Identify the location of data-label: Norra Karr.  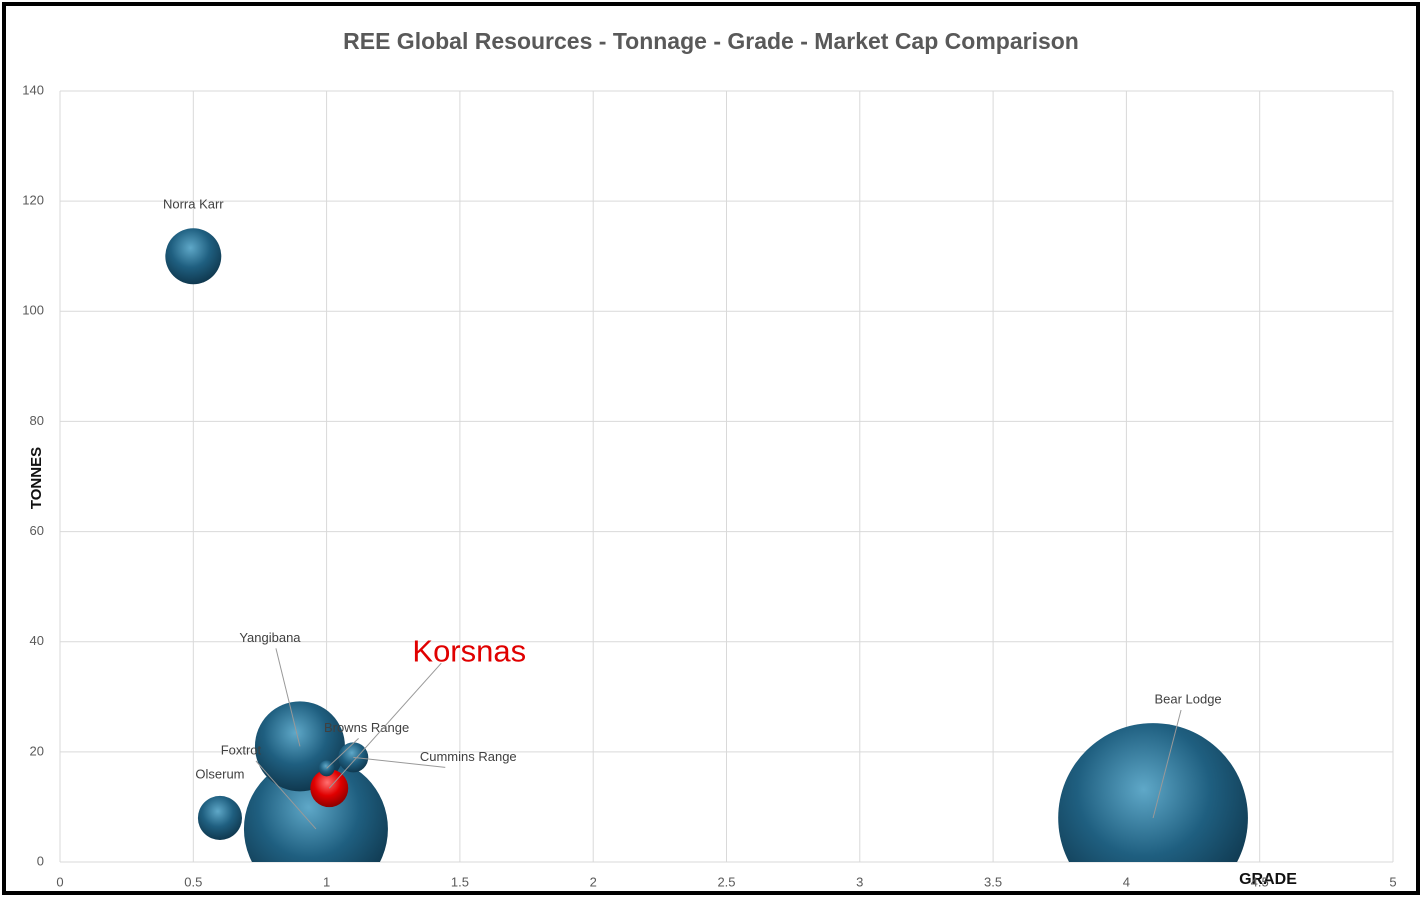
(193, 204).